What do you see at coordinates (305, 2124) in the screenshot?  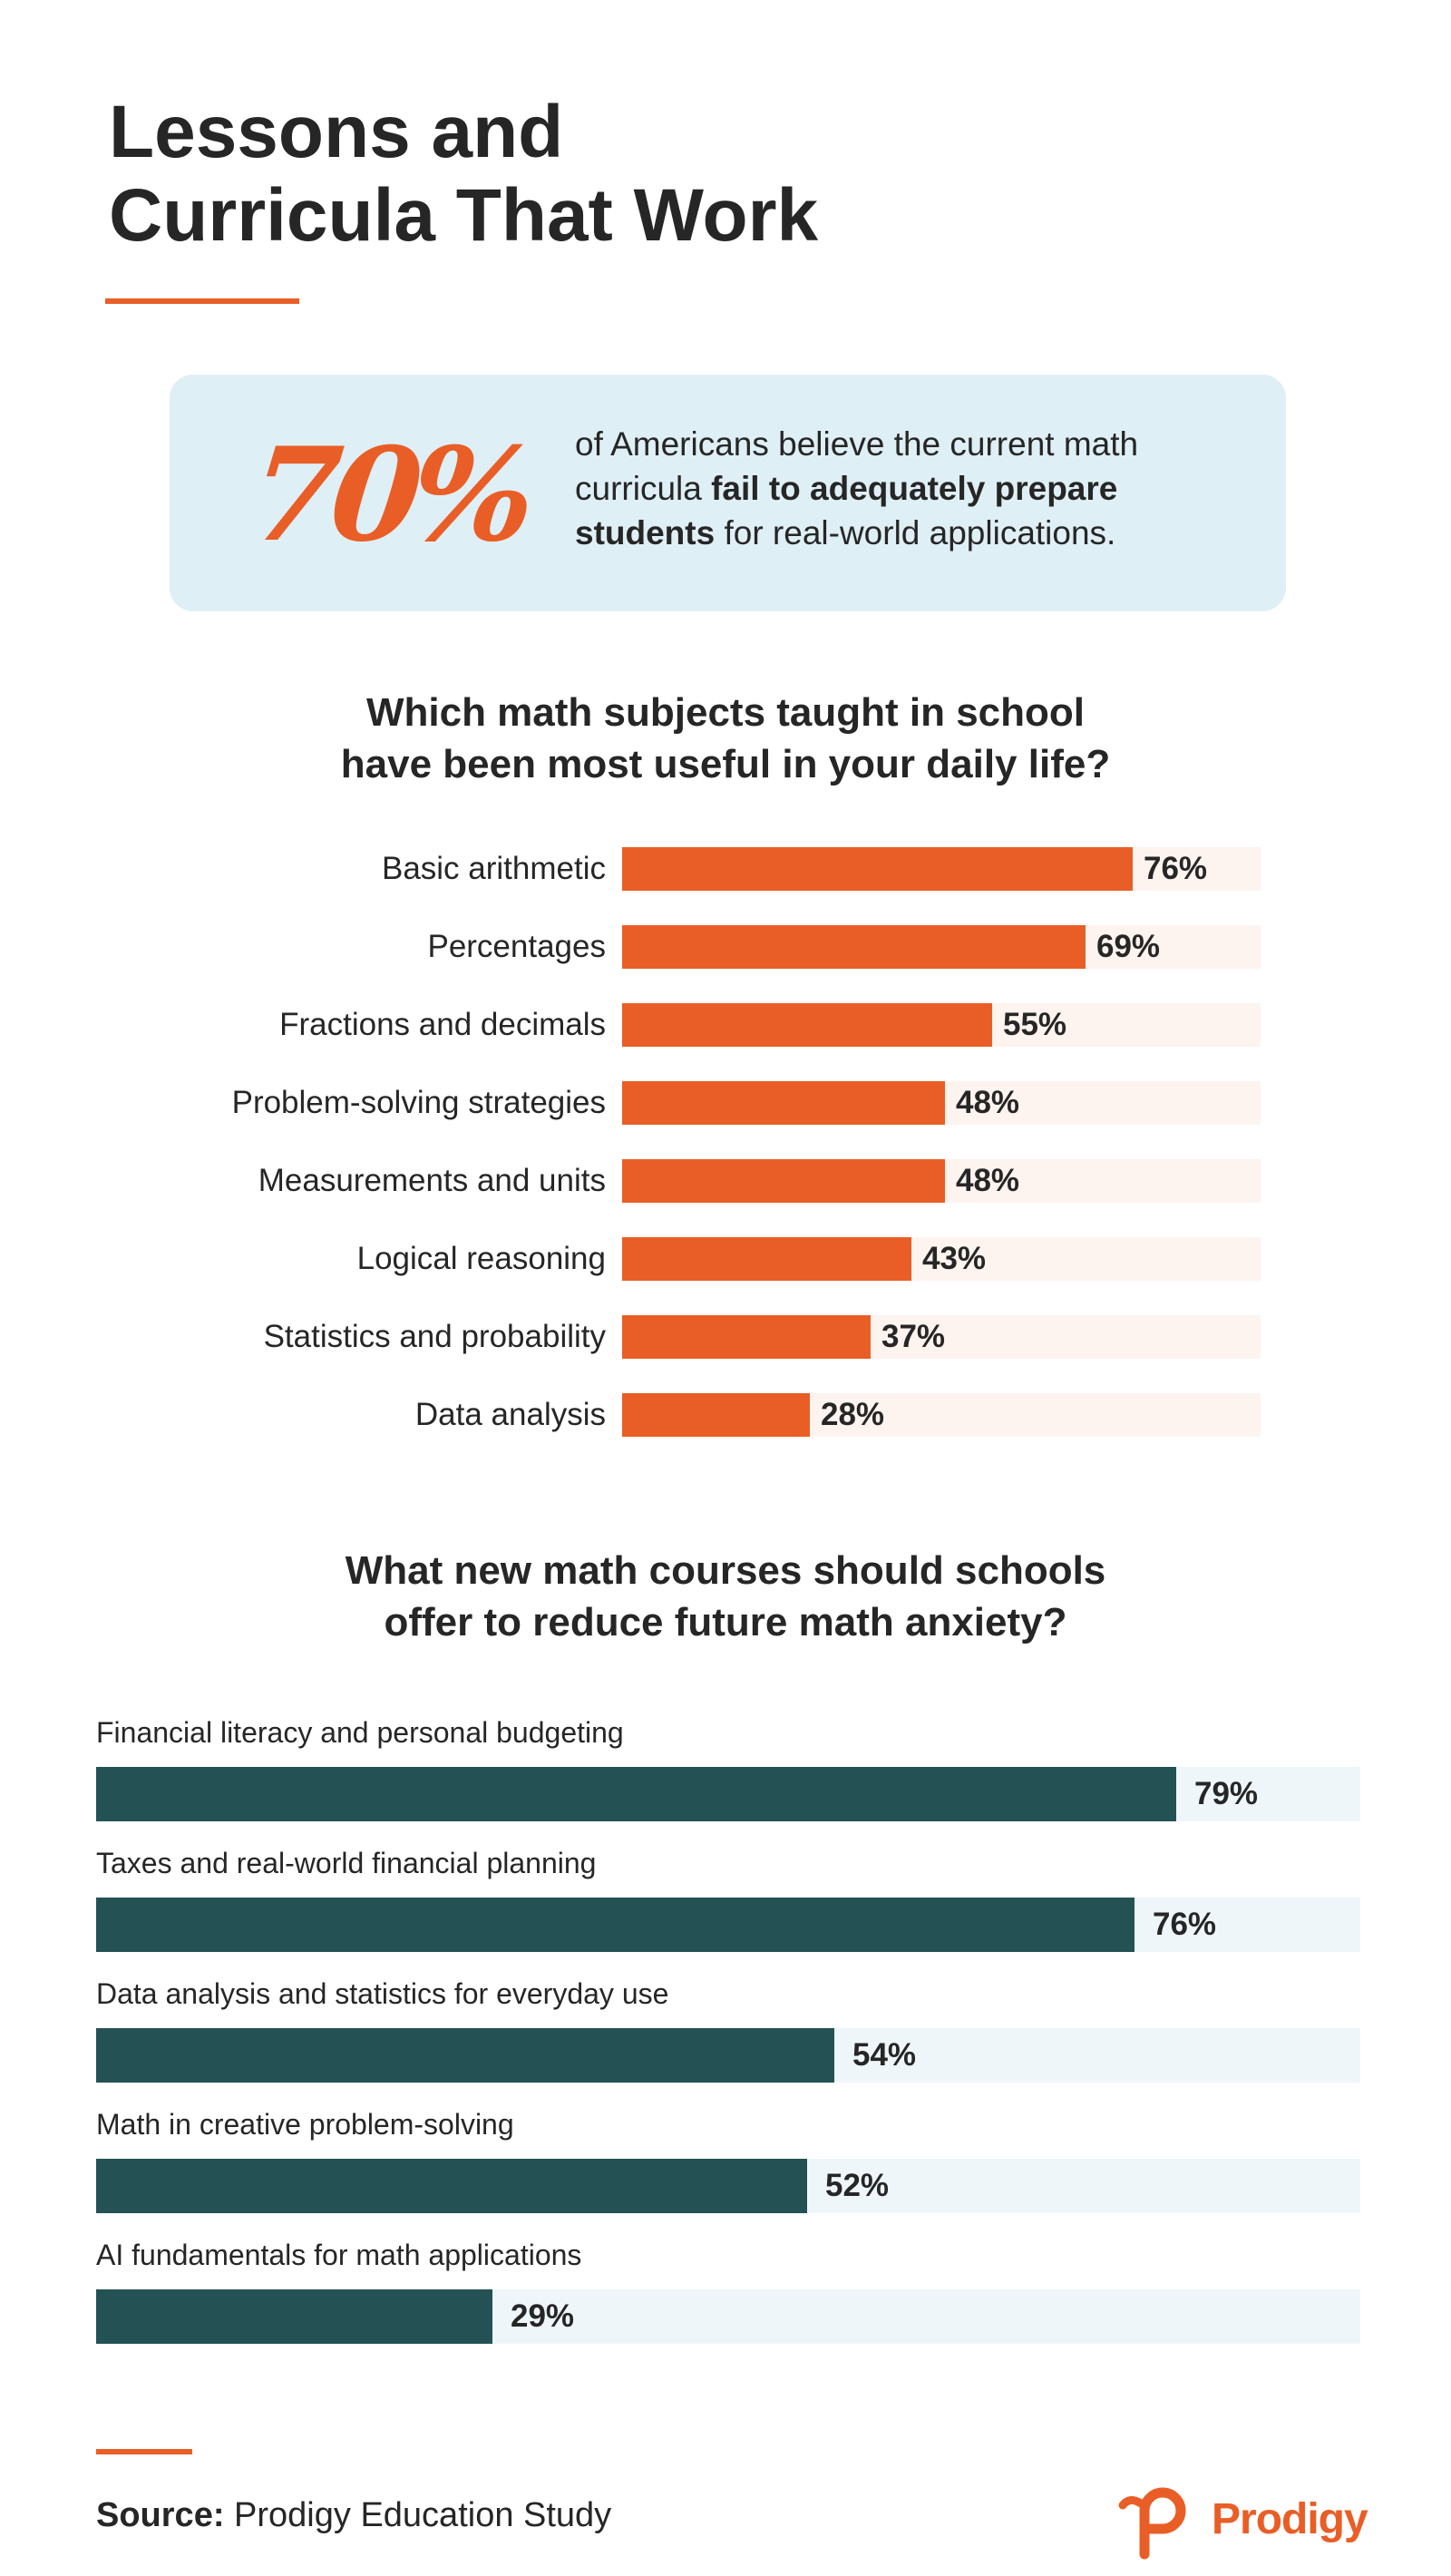 I see `chart2-category-label: Math in creative problem-solving` at bounding box center [305, 2124].